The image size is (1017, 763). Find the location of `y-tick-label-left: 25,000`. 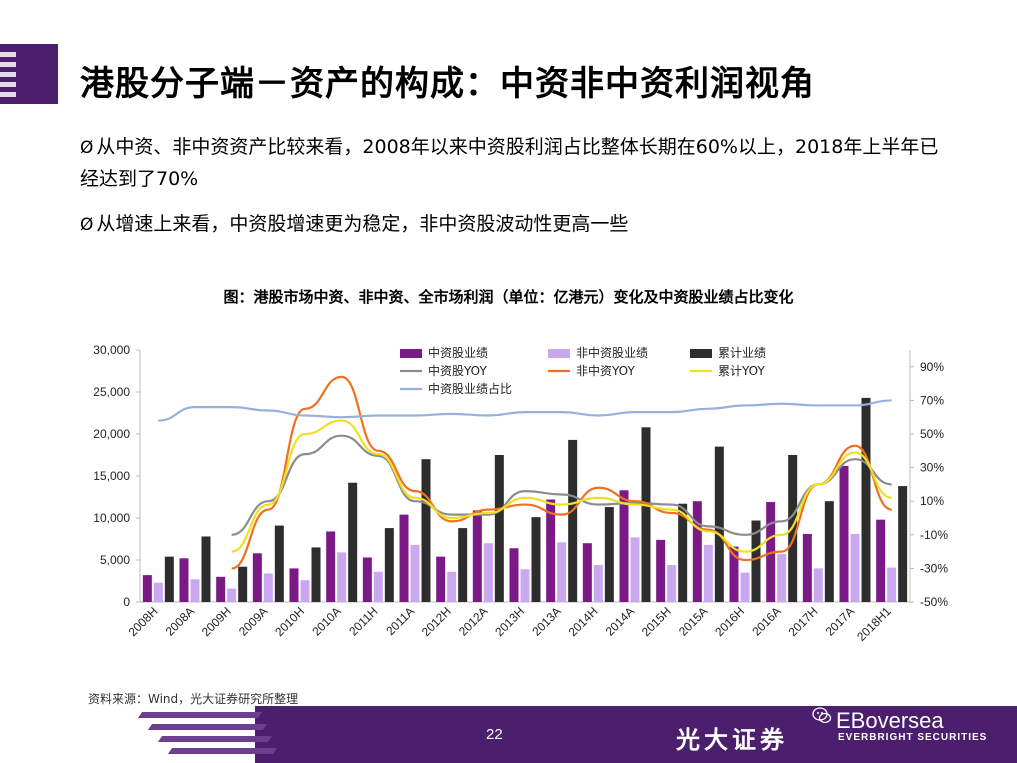

y-tick-label-left: 25,000 is located at coordinates (111, 392).